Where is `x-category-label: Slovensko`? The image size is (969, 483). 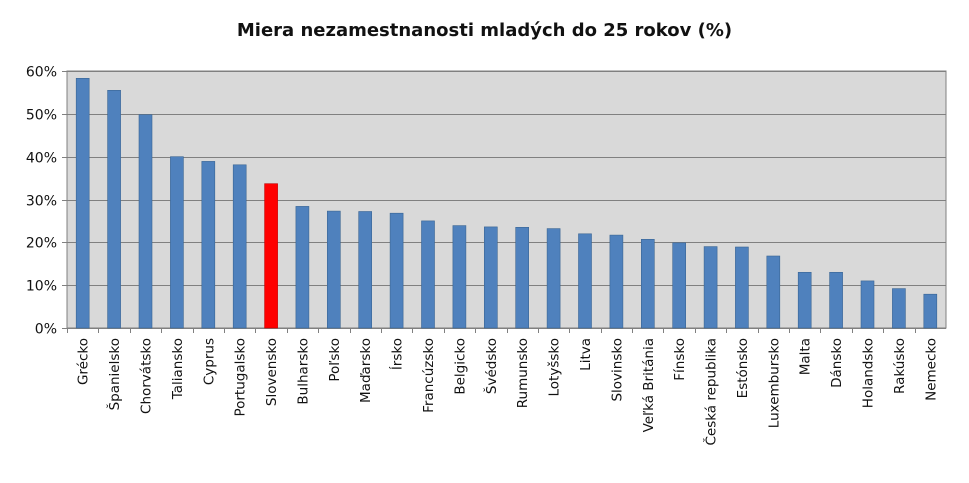 x-category-label: Slovensko is located at coordinates (272, 372).